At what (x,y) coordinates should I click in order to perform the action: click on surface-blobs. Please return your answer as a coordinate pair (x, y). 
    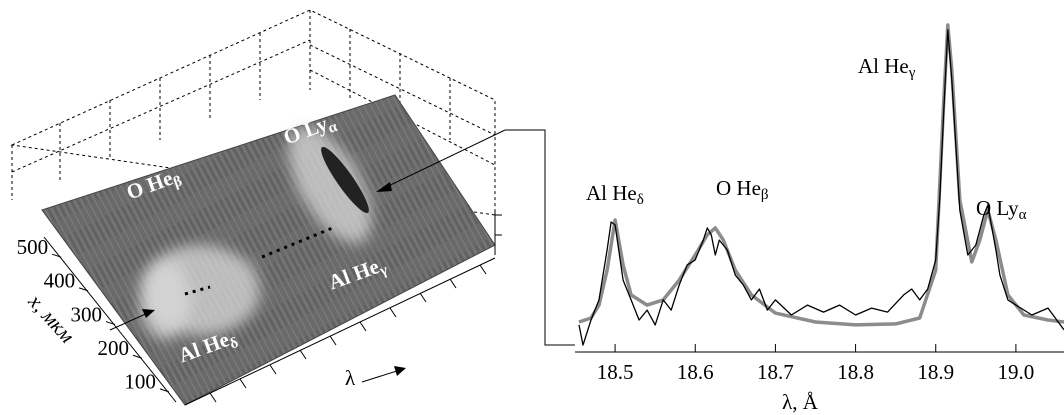
    Looking at the image, I should click on (256, 233).